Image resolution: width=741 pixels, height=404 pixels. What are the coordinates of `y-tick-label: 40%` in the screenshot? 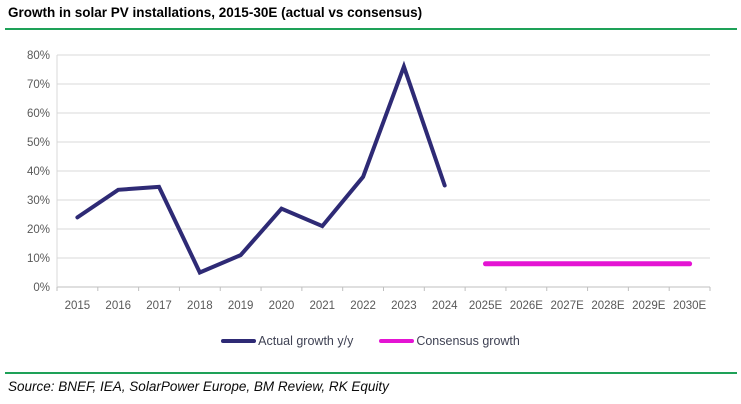 It's located at (38, 172).